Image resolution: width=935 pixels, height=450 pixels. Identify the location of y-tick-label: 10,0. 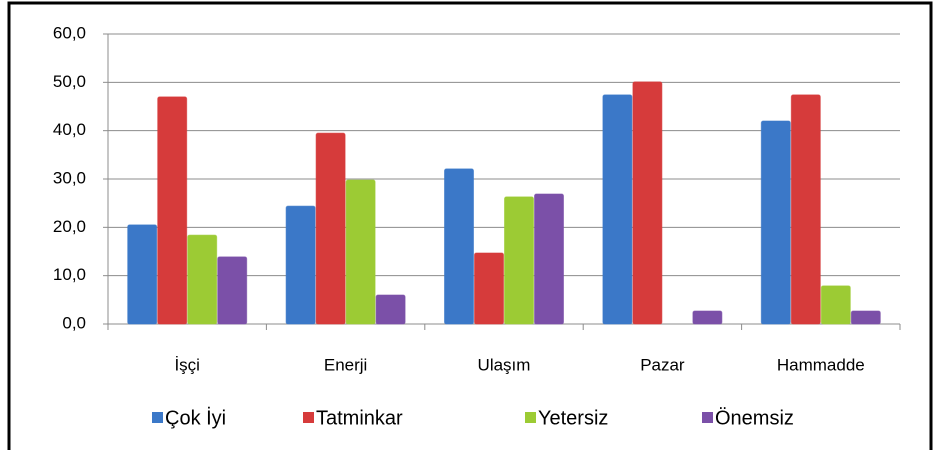
(69, 274).